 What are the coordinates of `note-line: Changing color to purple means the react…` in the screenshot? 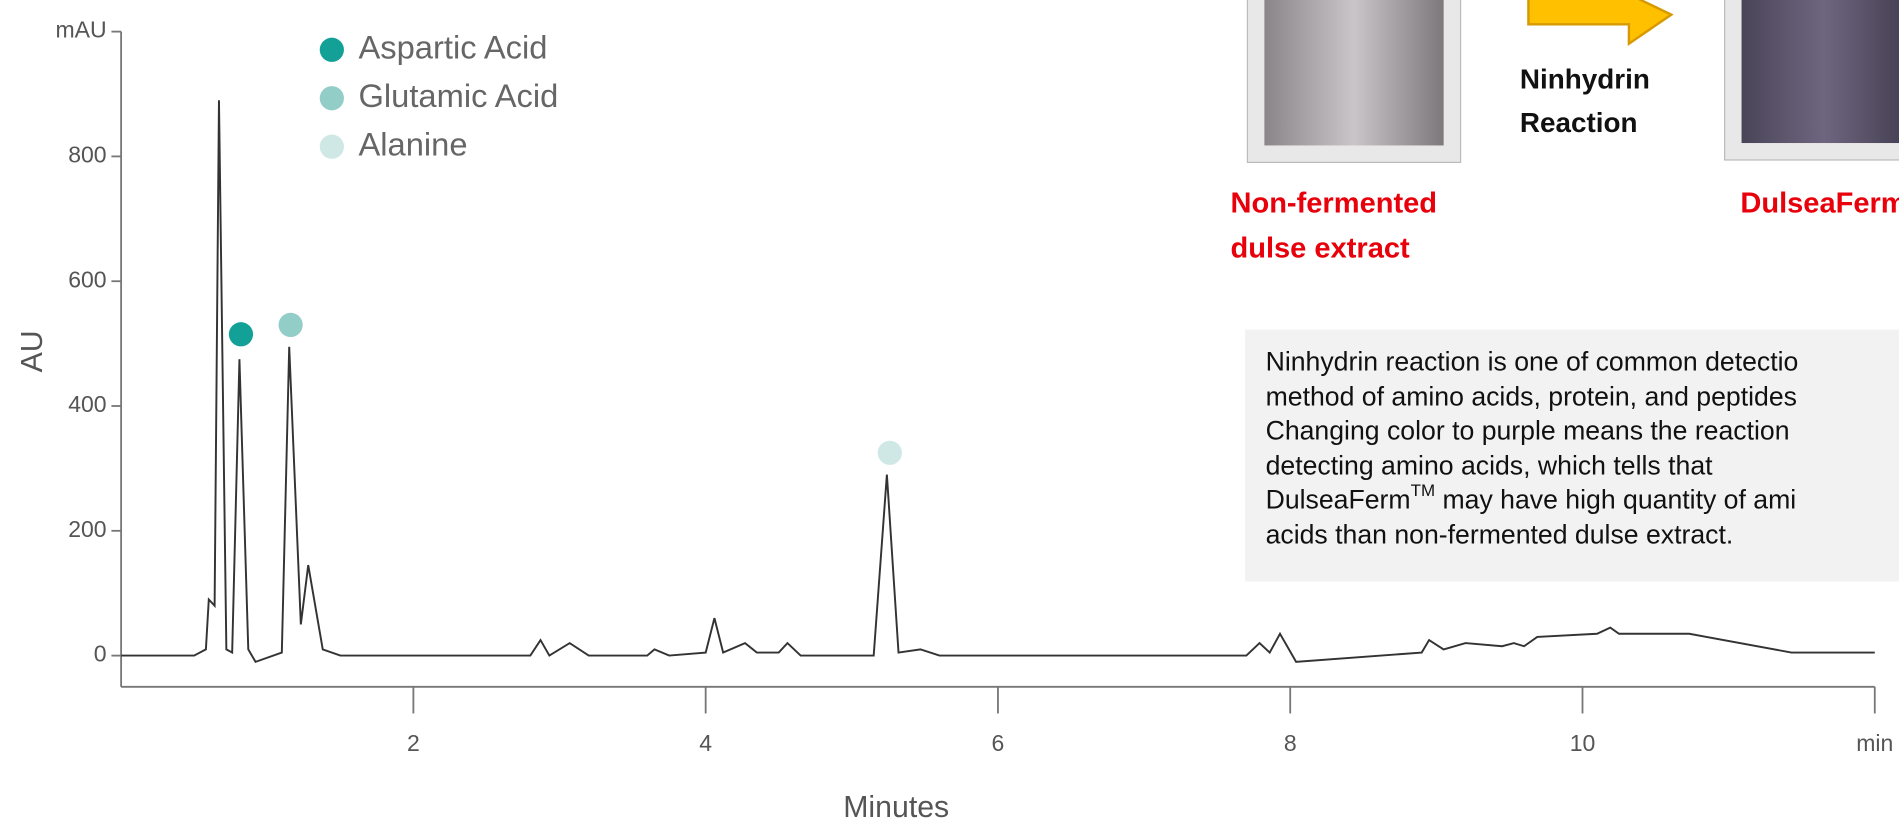 It's located at (1528, 431).